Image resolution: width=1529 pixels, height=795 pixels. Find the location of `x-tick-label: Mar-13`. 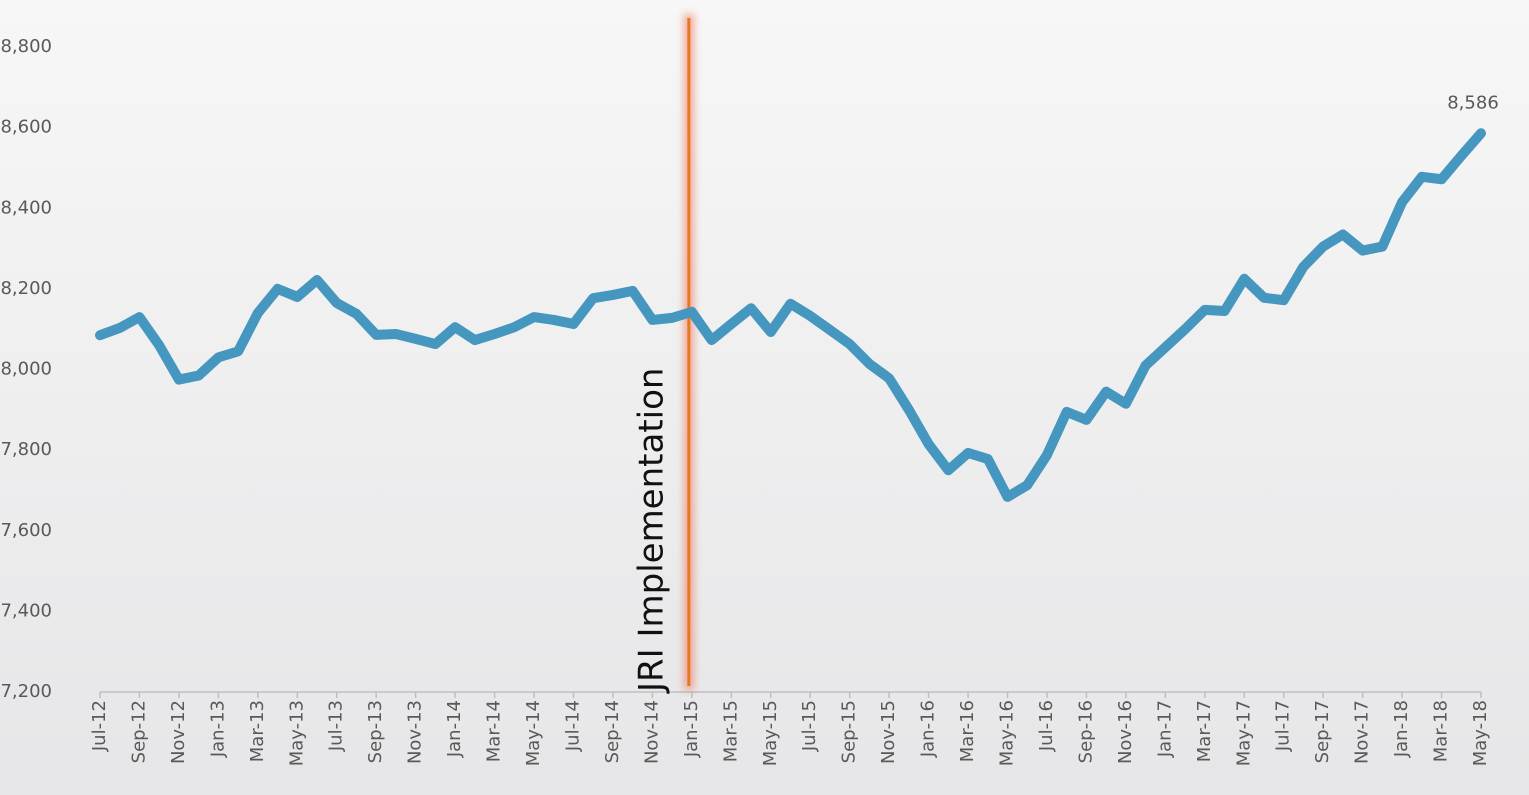

x-tick-label: Mar-13 is located at coordinates (257, 731).